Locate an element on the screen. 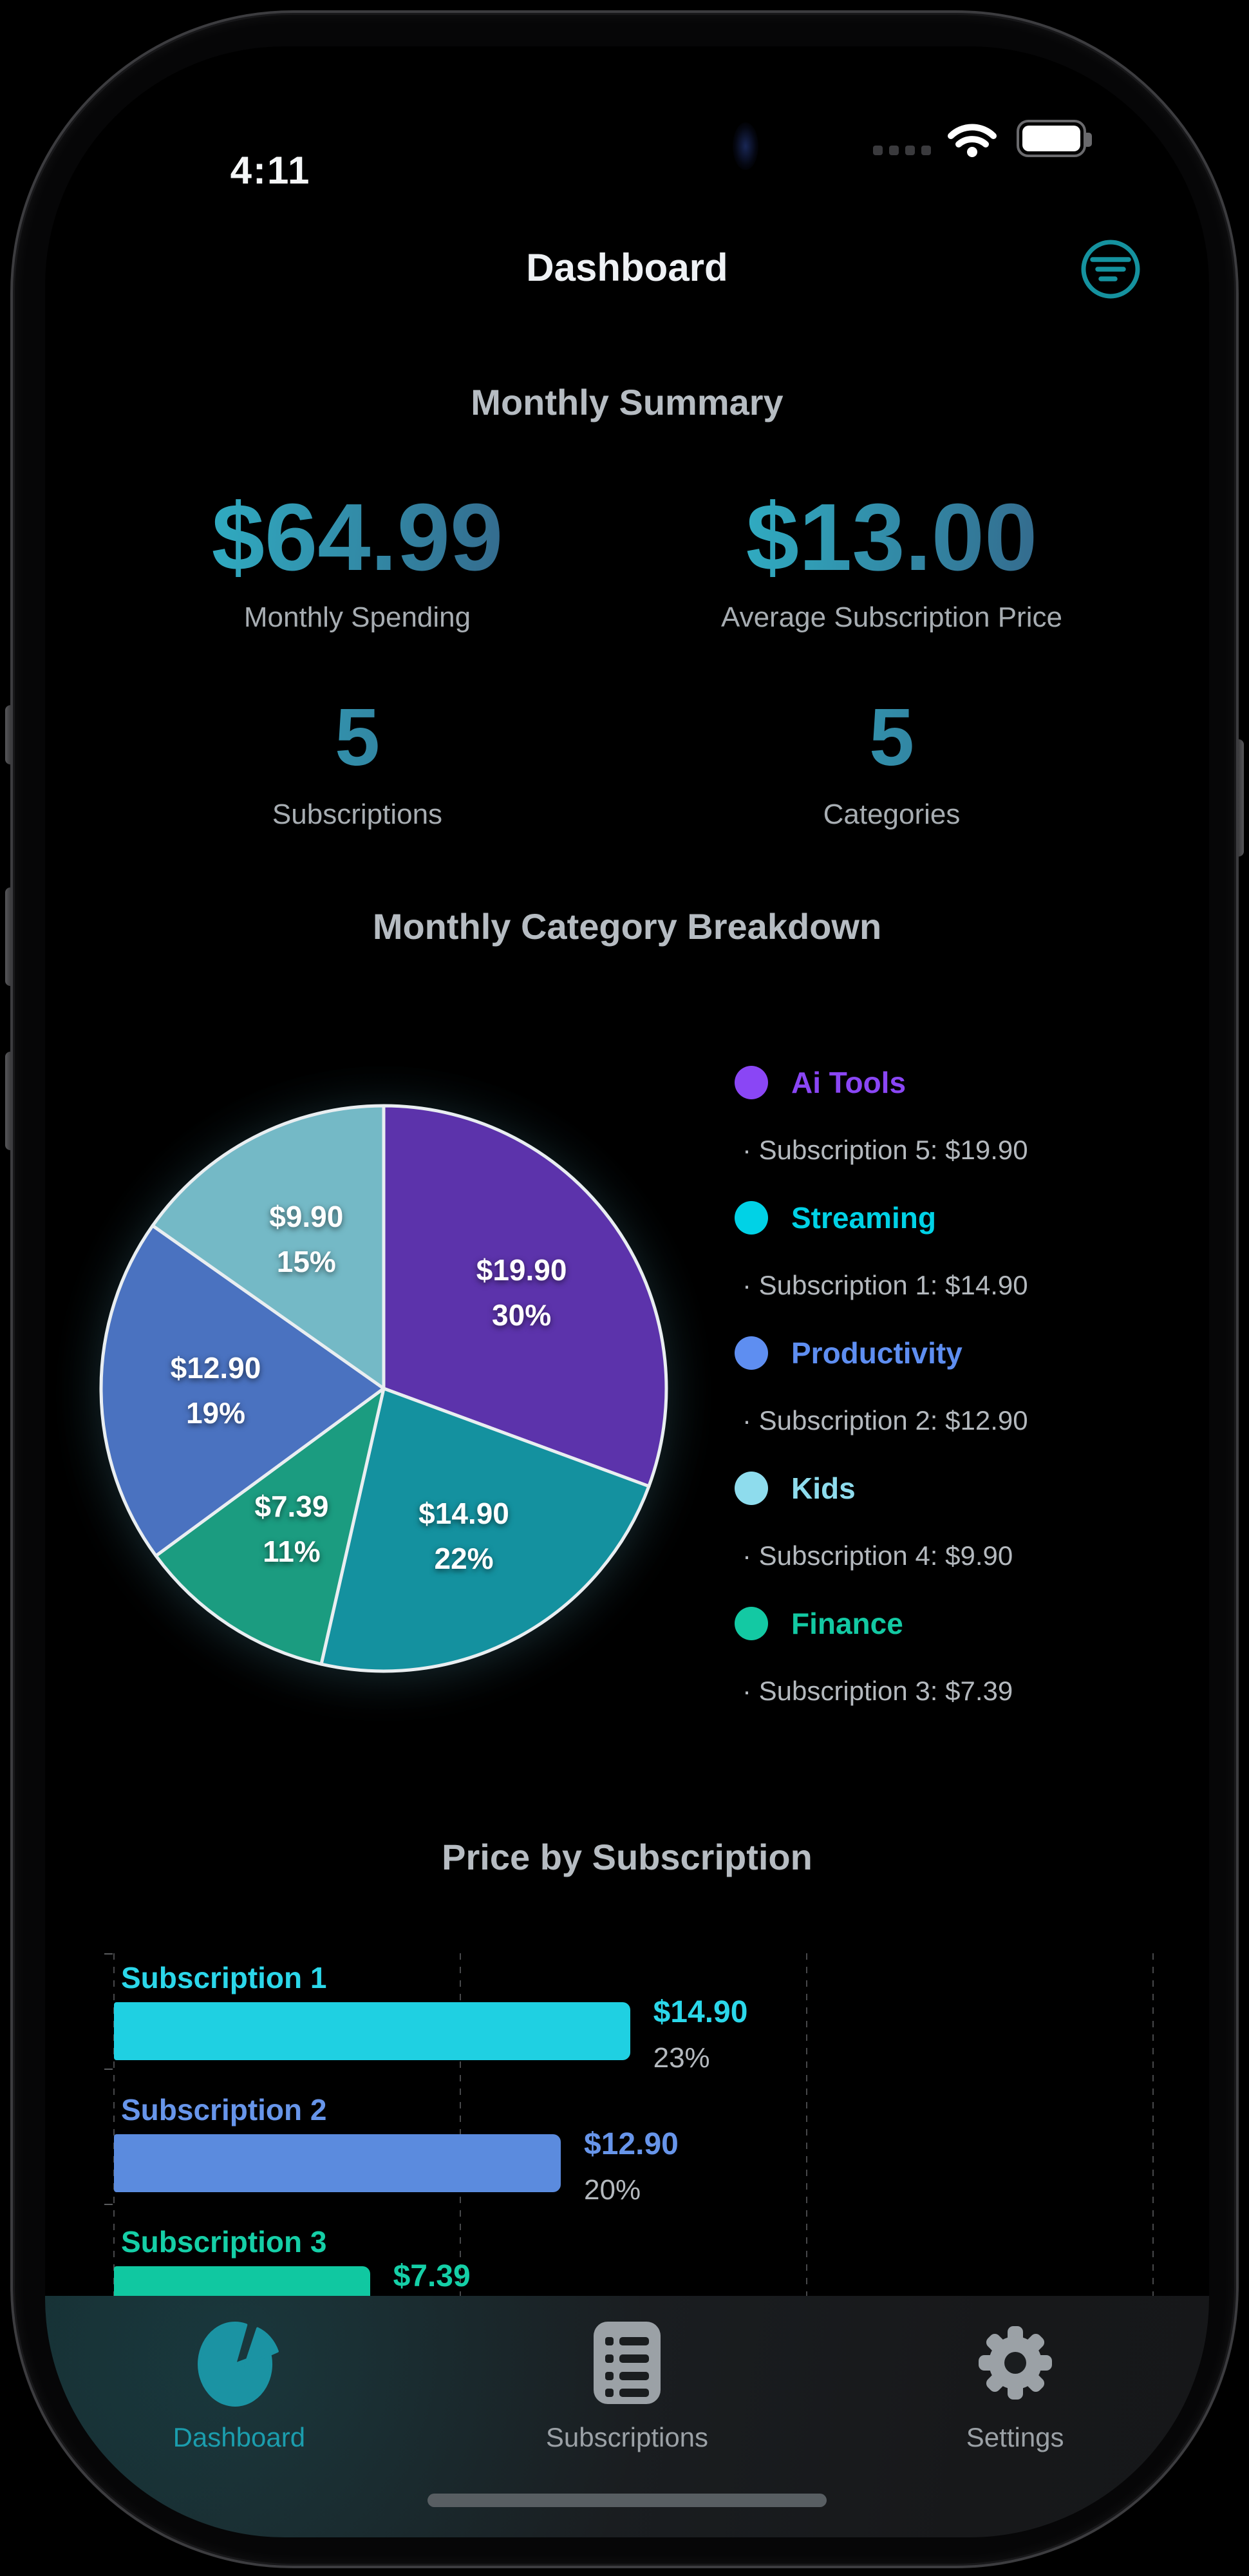  status-time: 4:11 is located at coordinates (270, 170).